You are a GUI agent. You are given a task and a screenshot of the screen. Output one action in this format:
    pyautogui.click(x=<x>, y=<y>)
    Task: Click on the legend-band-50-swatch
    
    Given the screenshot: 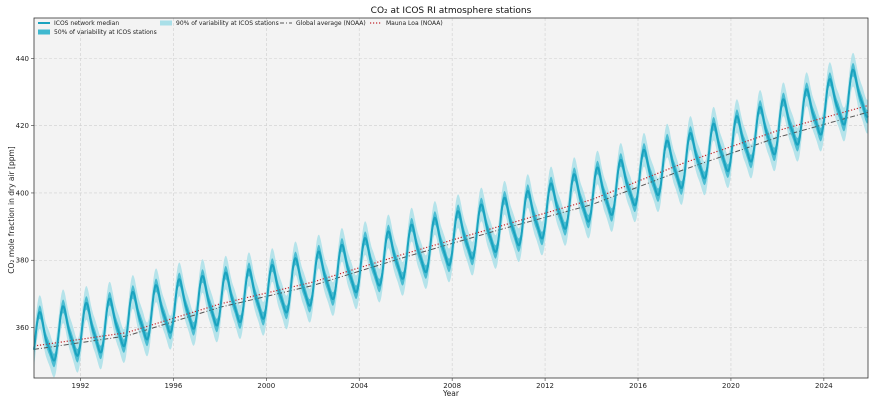 What is the action you would take?
    pyautogui.click(x=44, y=32)
    